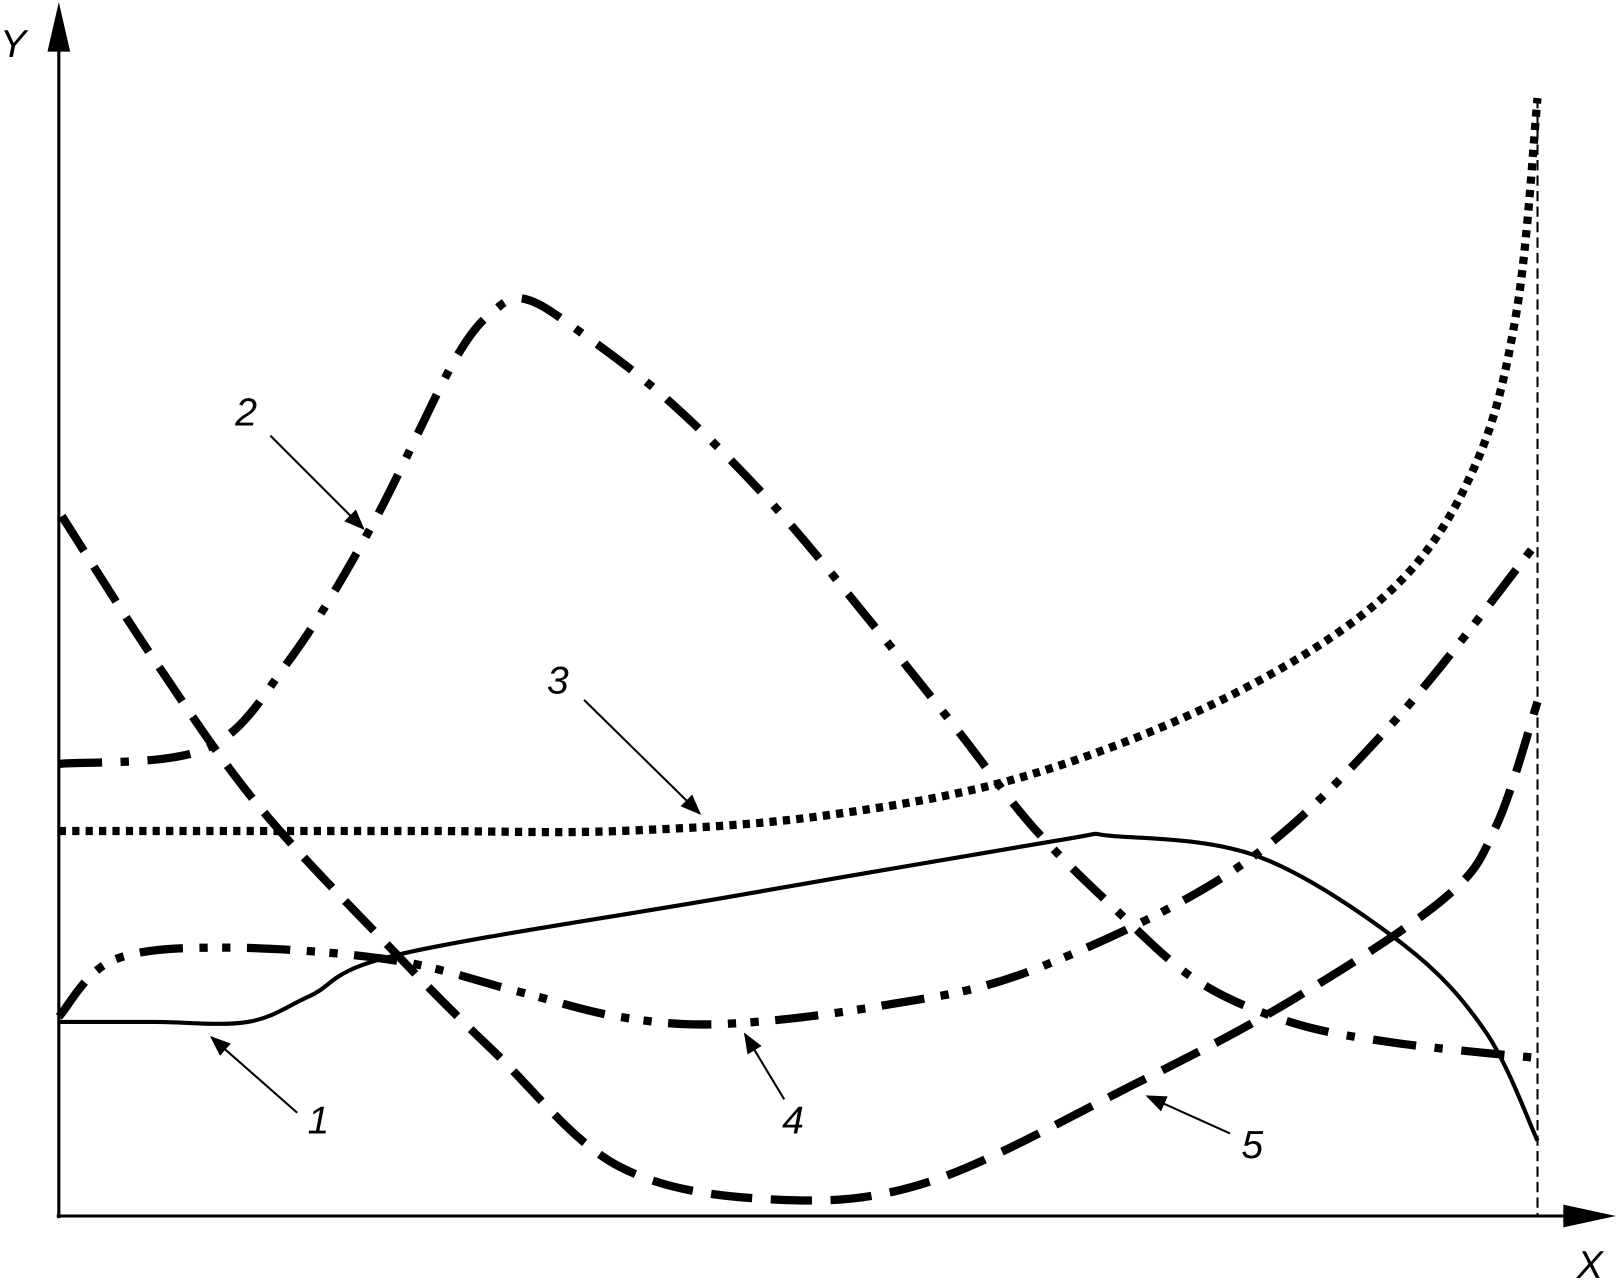  What do you see at coordinates (1590, 1262) in the screenshot?
I see `x-axis-label: X` at bounding box center [1590, 1262].